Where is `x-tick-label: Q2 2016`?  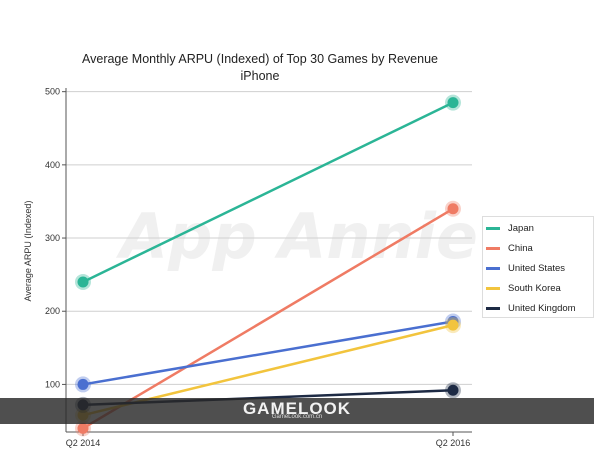 x-tick-label: Q2 2016 is located at coordinates (453, 443).